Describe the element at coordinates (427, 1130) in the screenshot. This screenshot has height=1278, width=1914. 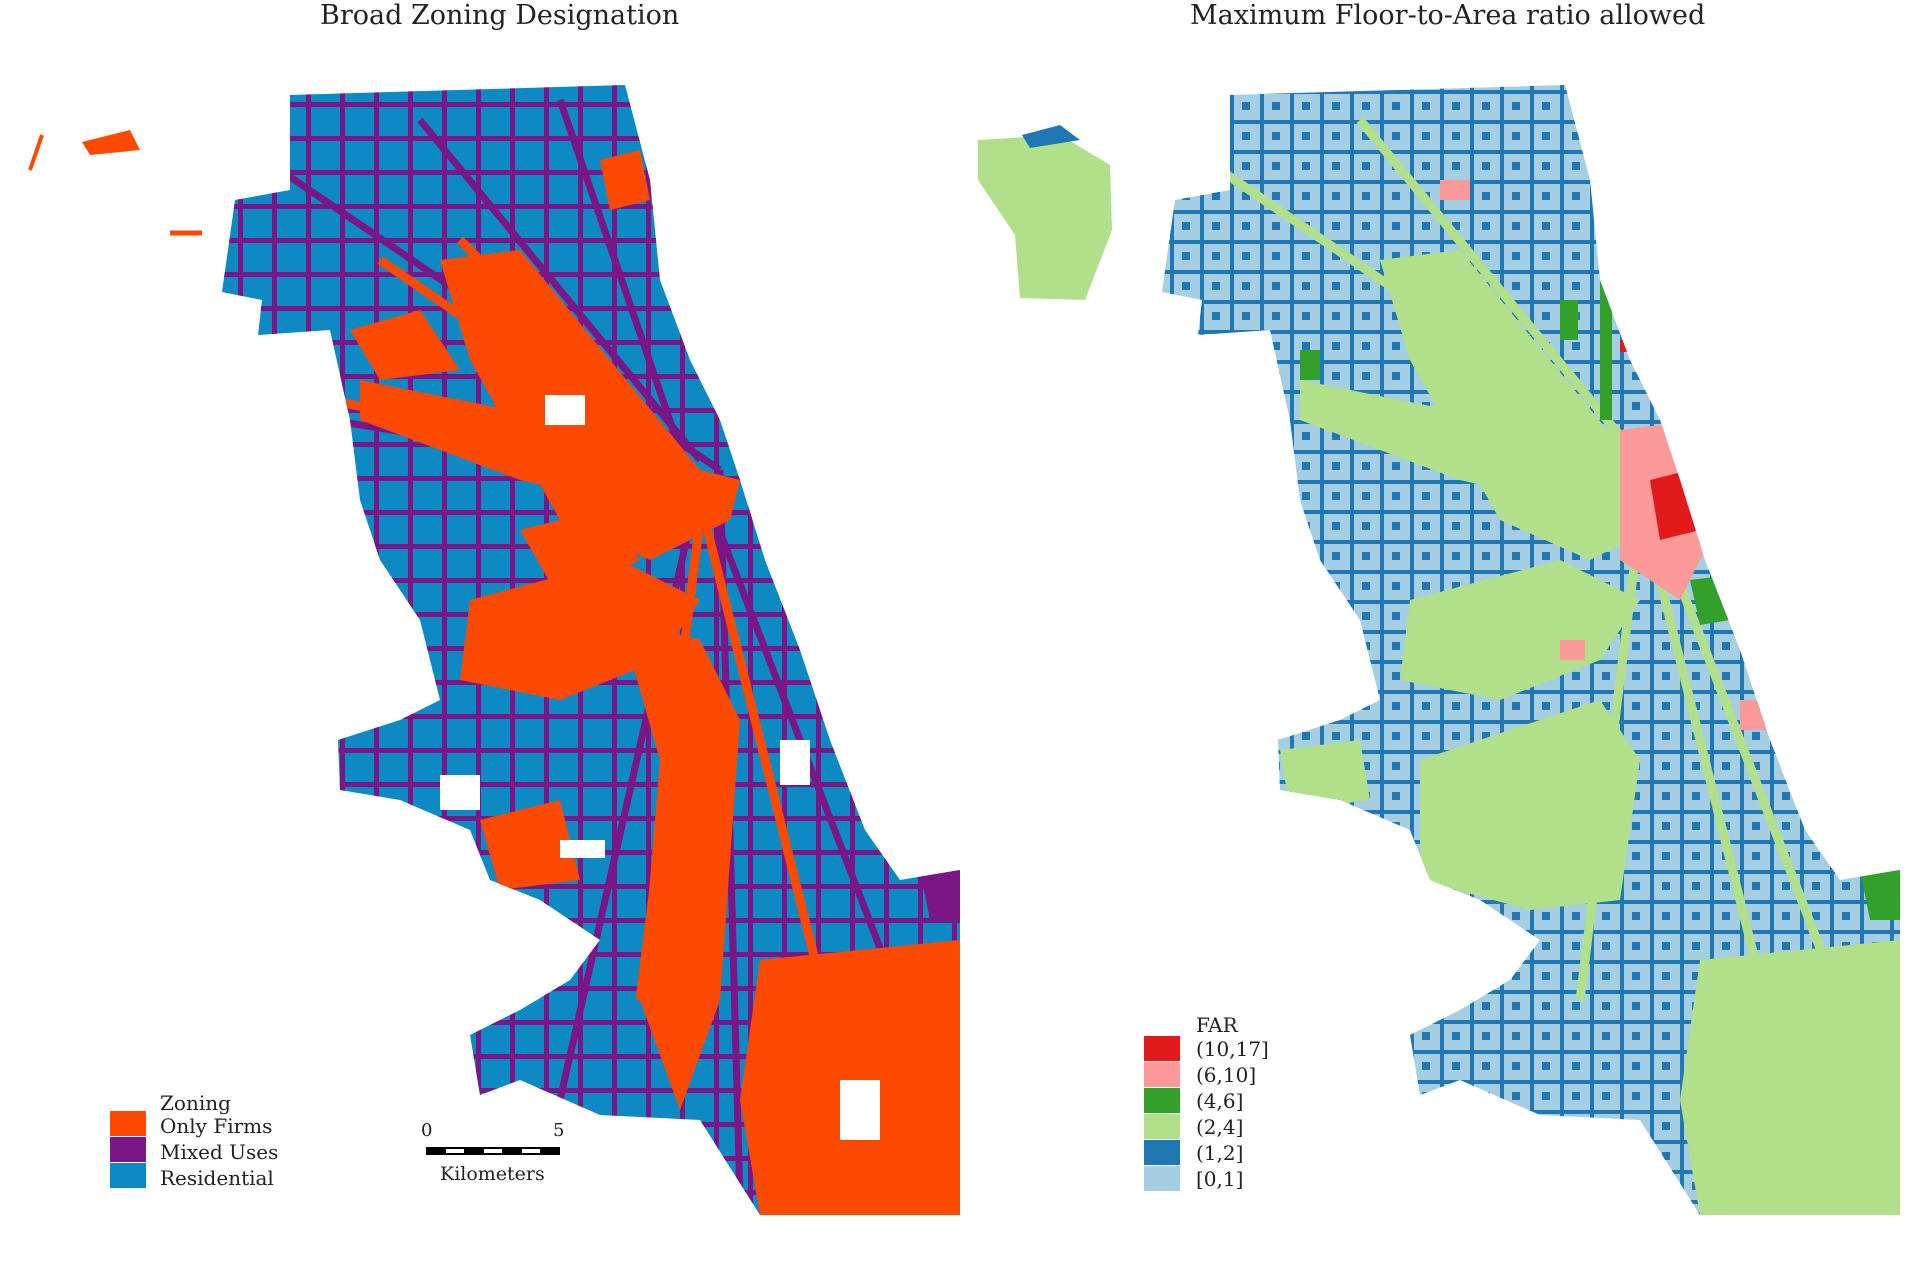
I see `scale-start-label: 0` at that location.